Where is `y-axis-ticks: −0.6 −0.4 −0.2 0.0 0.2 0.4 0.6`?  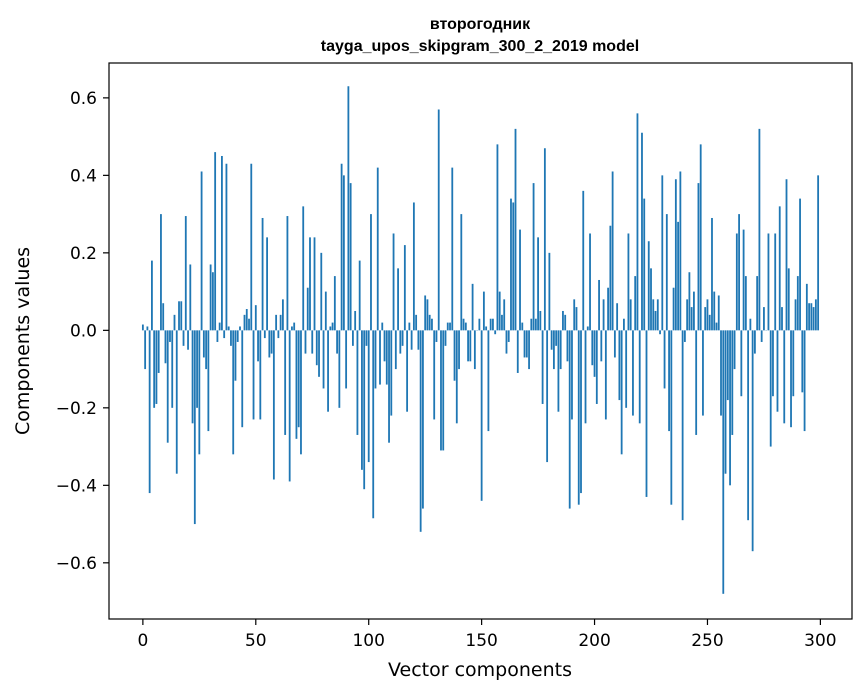 y-axis-ticks: −0.6 −0.4 −0.2 0.0 0.2 0.4 0.6 is located at coordinates (82, 331).